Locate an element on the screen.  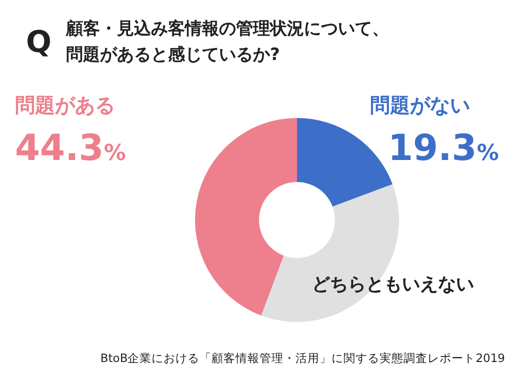
slice-label: 問題がある is located at coordinates (65, 105).